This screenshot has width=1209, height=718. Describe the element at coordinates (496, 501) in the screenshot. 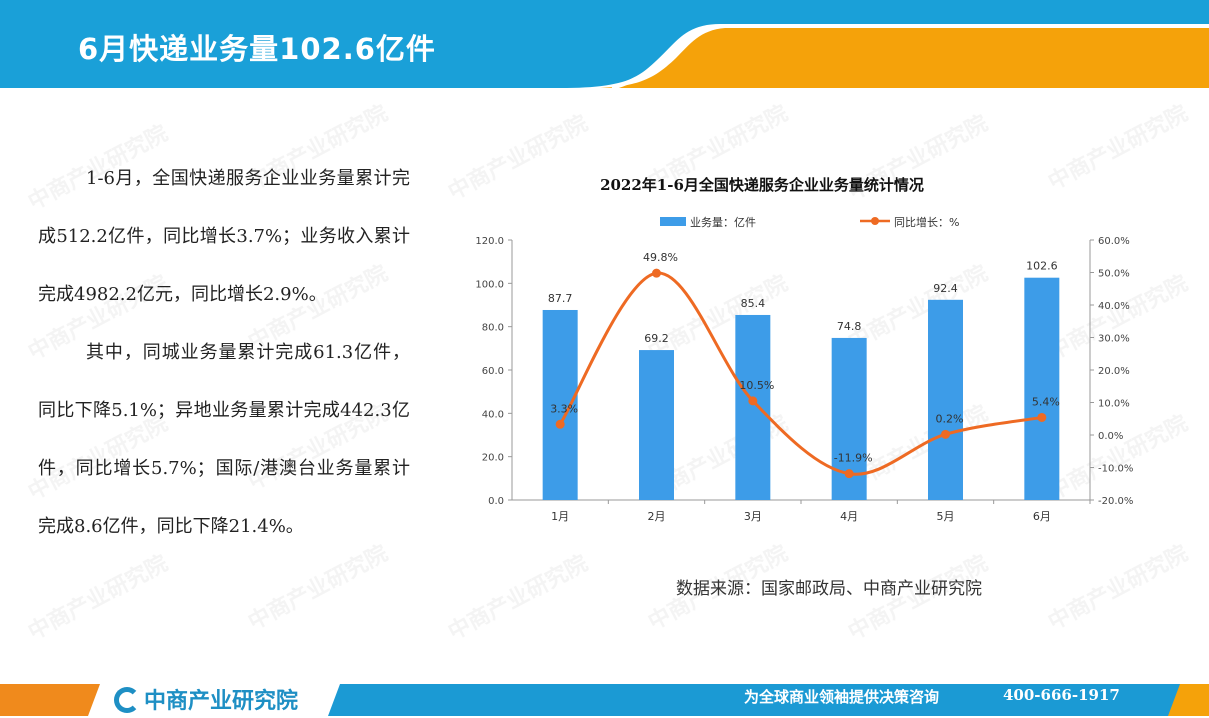

I see `y-tick-label-left: 0.0` at that location.